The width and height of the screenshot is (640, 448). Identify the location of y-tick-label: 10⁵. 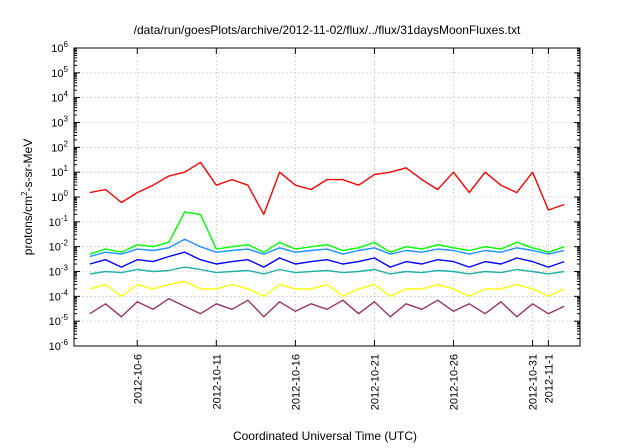
(59, 72).